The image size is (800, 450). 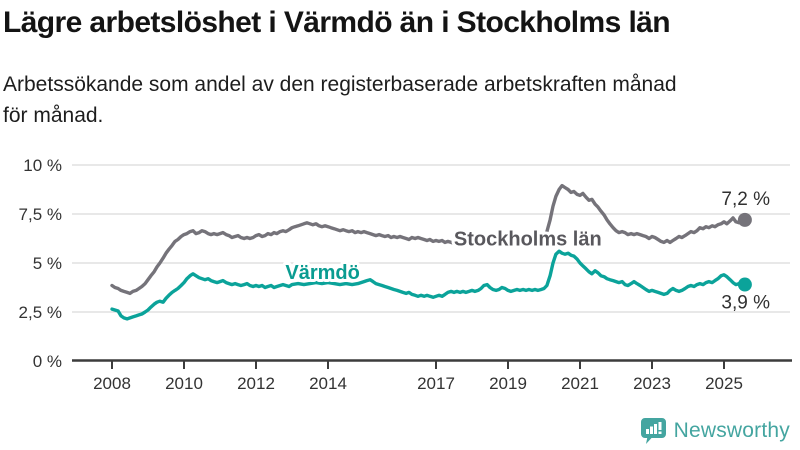 I want to click on end-dot-v-rmd-, so click(x=744, y=284).